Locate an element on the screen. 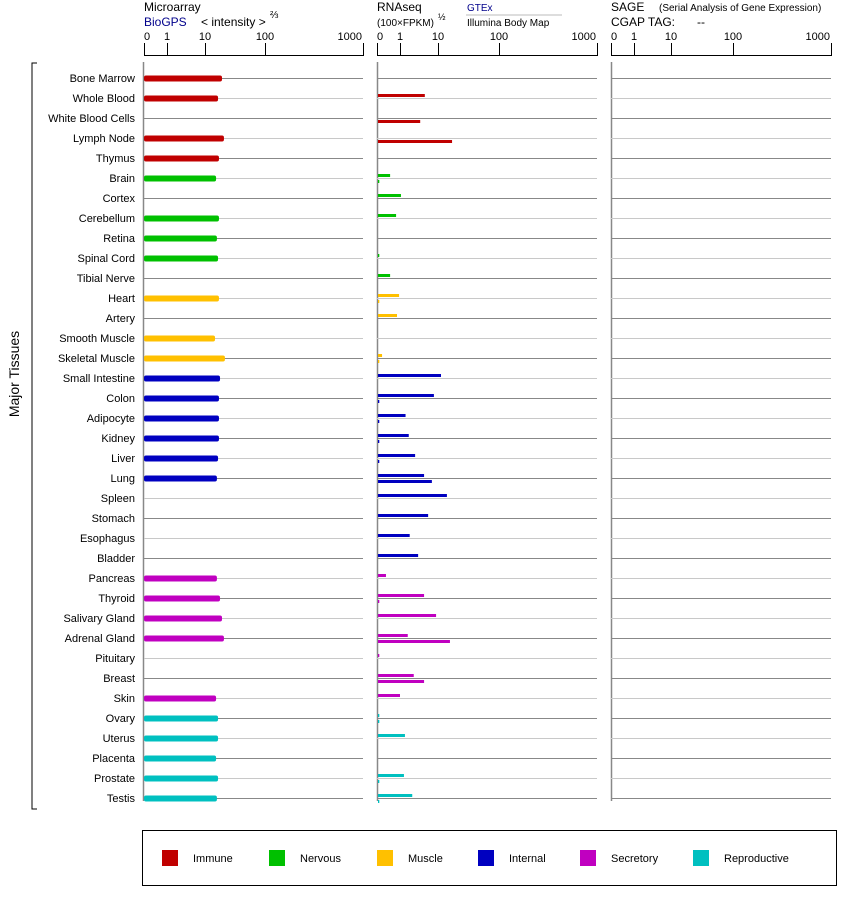 The height and width of the screenshot is (900, 842). tissue-label: Adrenal Gland is located at coordinates (100, 639).